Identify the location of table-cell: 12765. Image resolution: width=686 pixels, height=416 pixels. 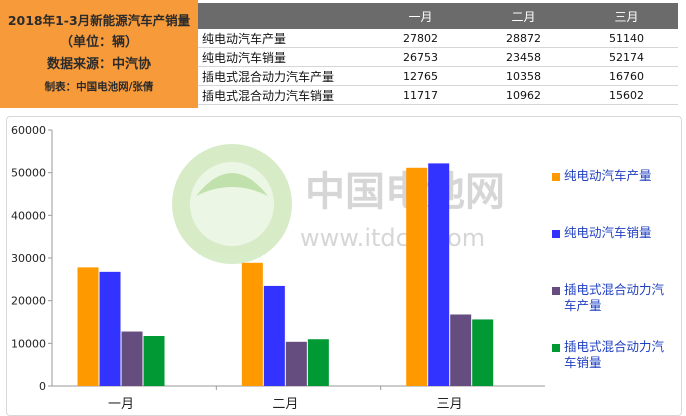
(420, 76).